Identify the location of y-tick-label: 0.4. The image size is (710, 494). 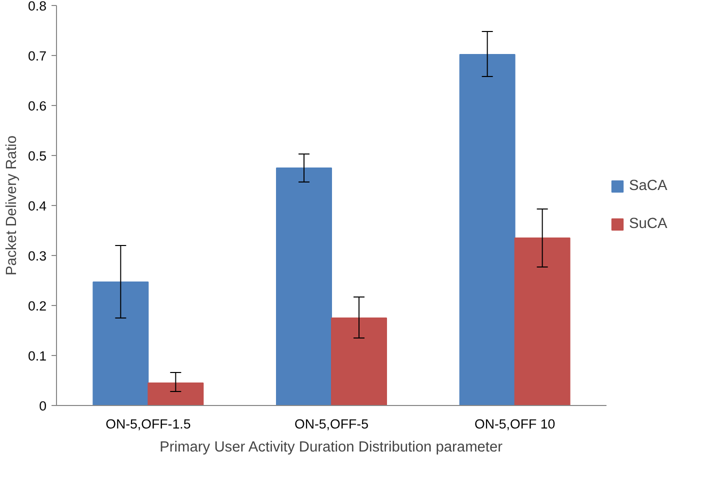
(38, 206).